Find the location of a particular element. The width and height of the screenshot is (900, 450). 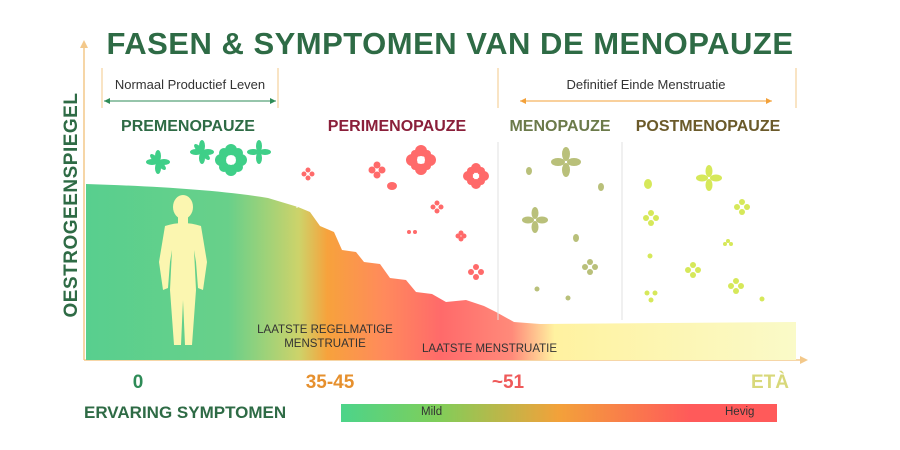

phase-label-menopause: MENOPAUZE is located at coordinates (560, 126).